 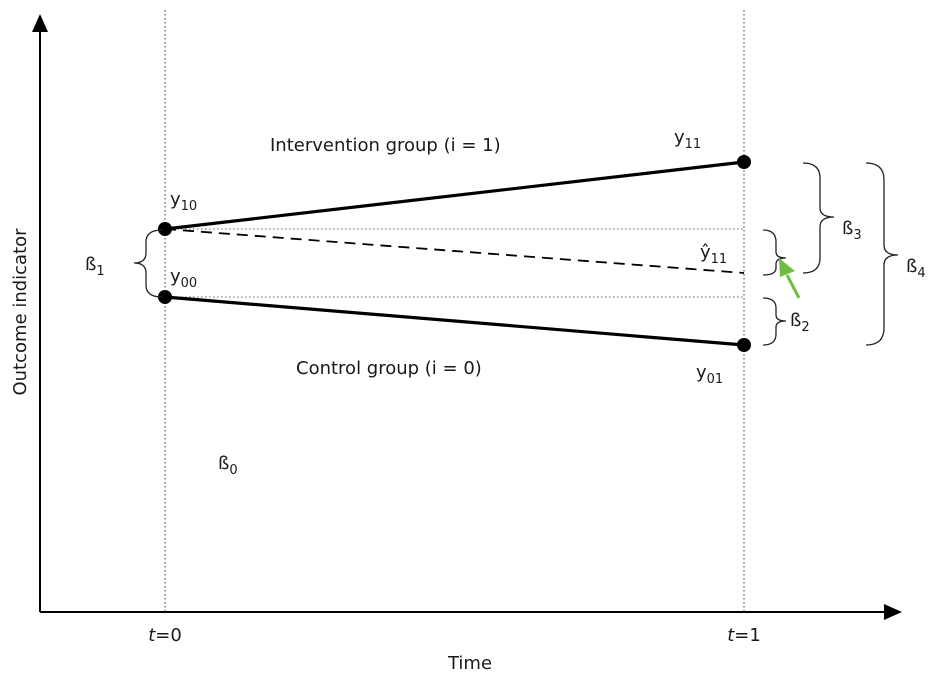 What do you see at coordinates (893, 612) in the screenshot?
I see `x-axis-arrowhead` at bounding box center [893, 612].